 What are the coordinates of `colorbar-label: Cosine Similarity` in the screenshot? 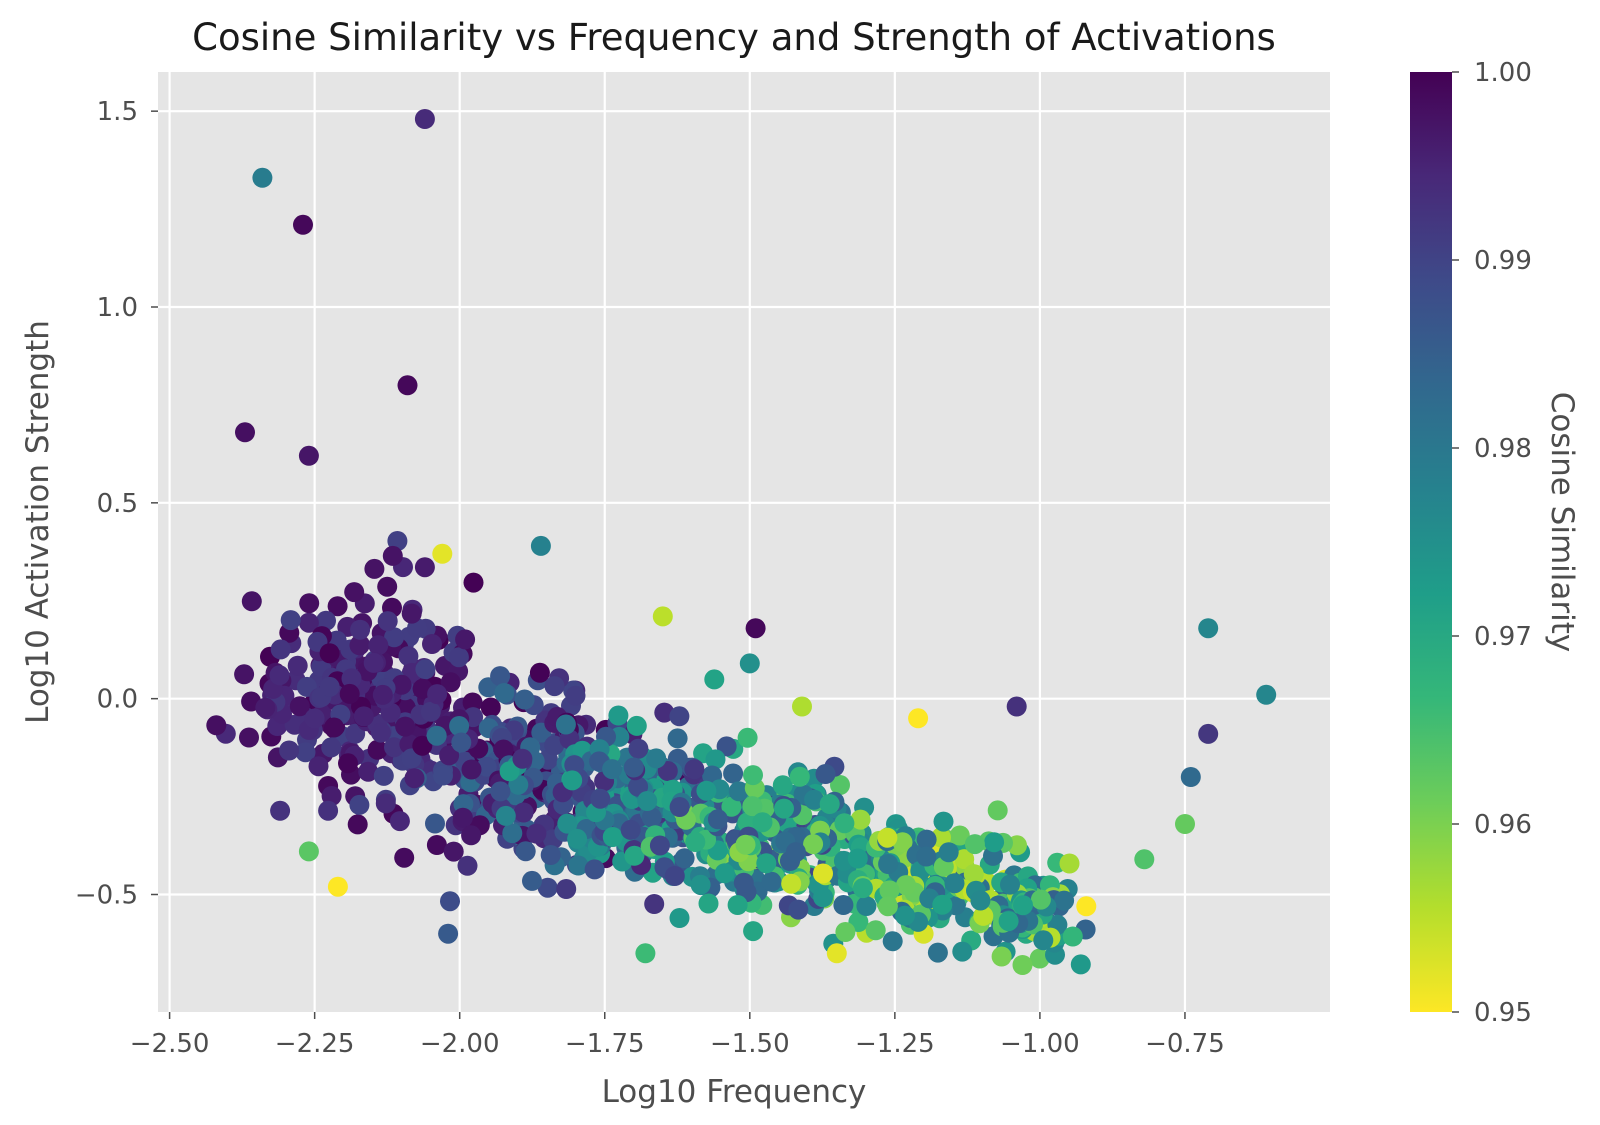 It's located at (1562, 522).